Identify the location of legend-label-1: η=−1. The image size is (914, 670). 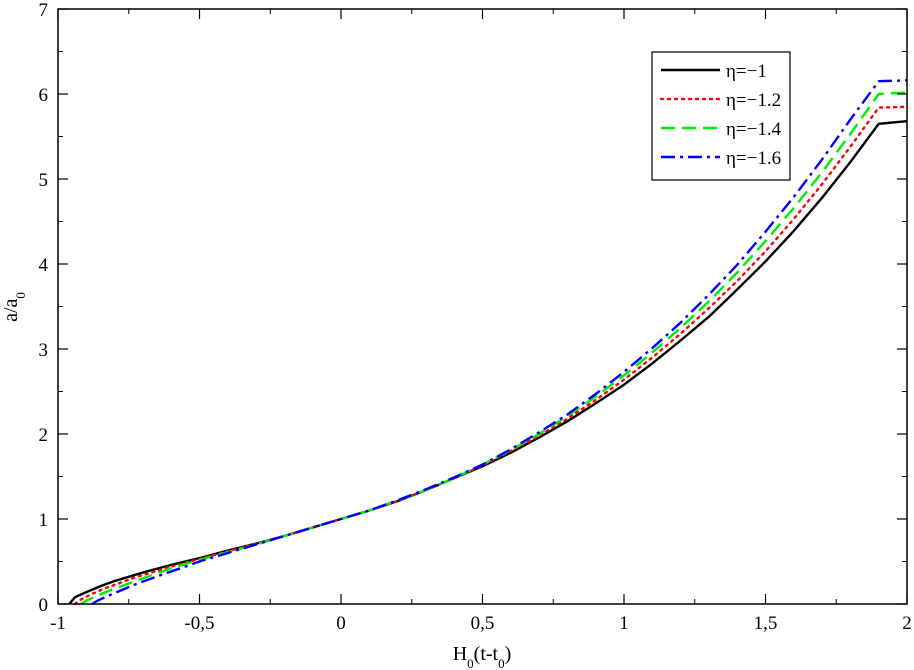
(746, 71).